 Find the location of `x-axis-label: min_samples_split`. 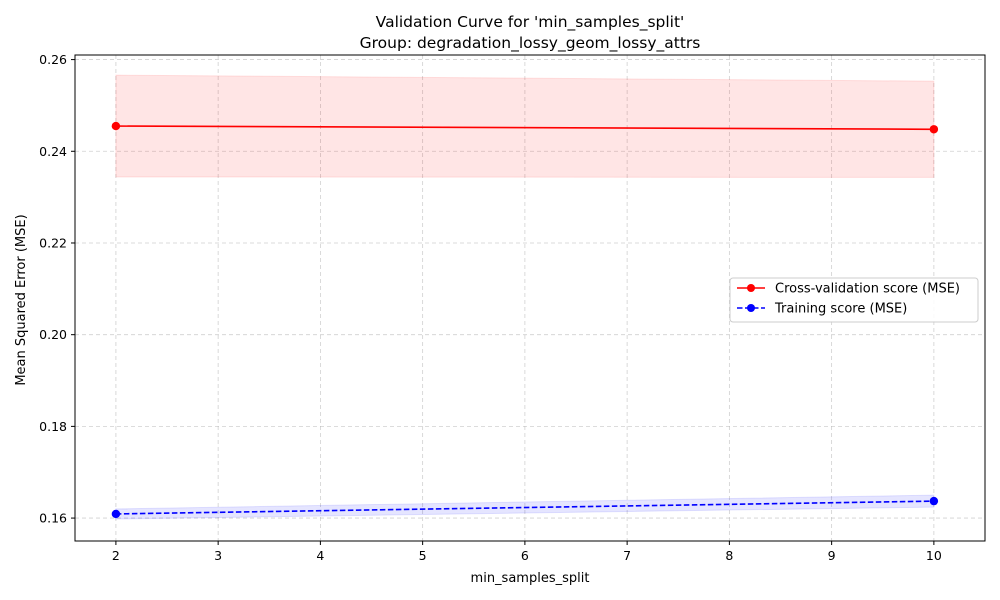

x-axis-label: min_samples_split is located at coordinates (530, 578).